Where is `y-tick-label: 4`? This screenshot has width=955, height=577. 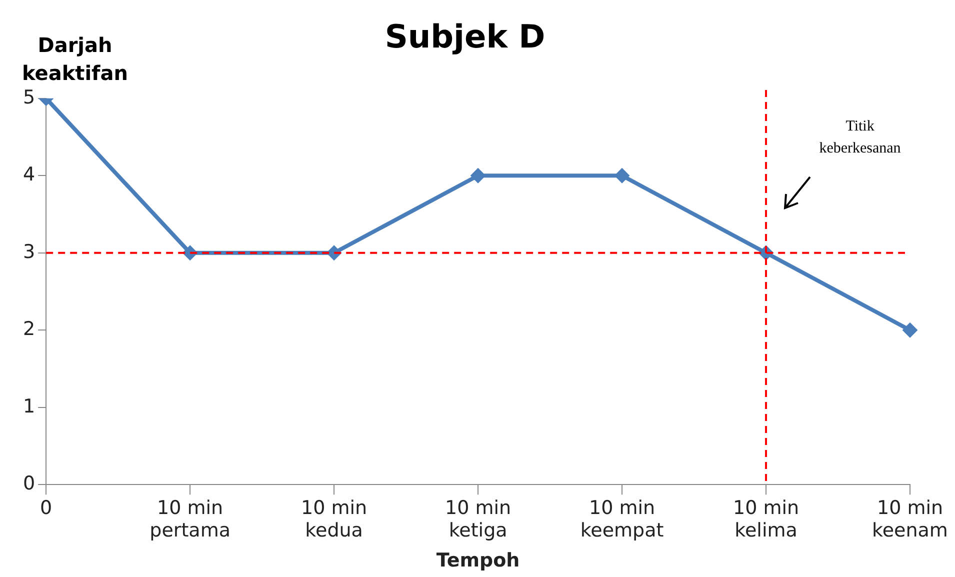 y-tick-label: 4 is located at coordinates (29, 175).